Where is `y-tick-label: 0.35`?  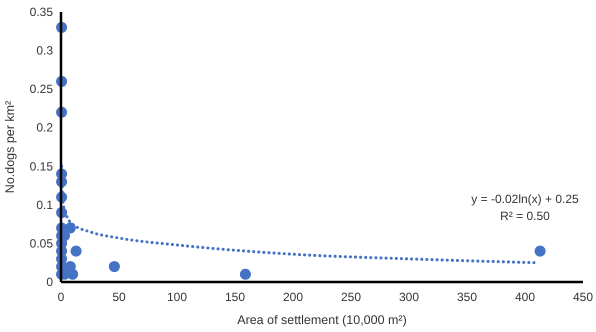 y-tick-label: 0.35 is located at coordinates (42, 12).